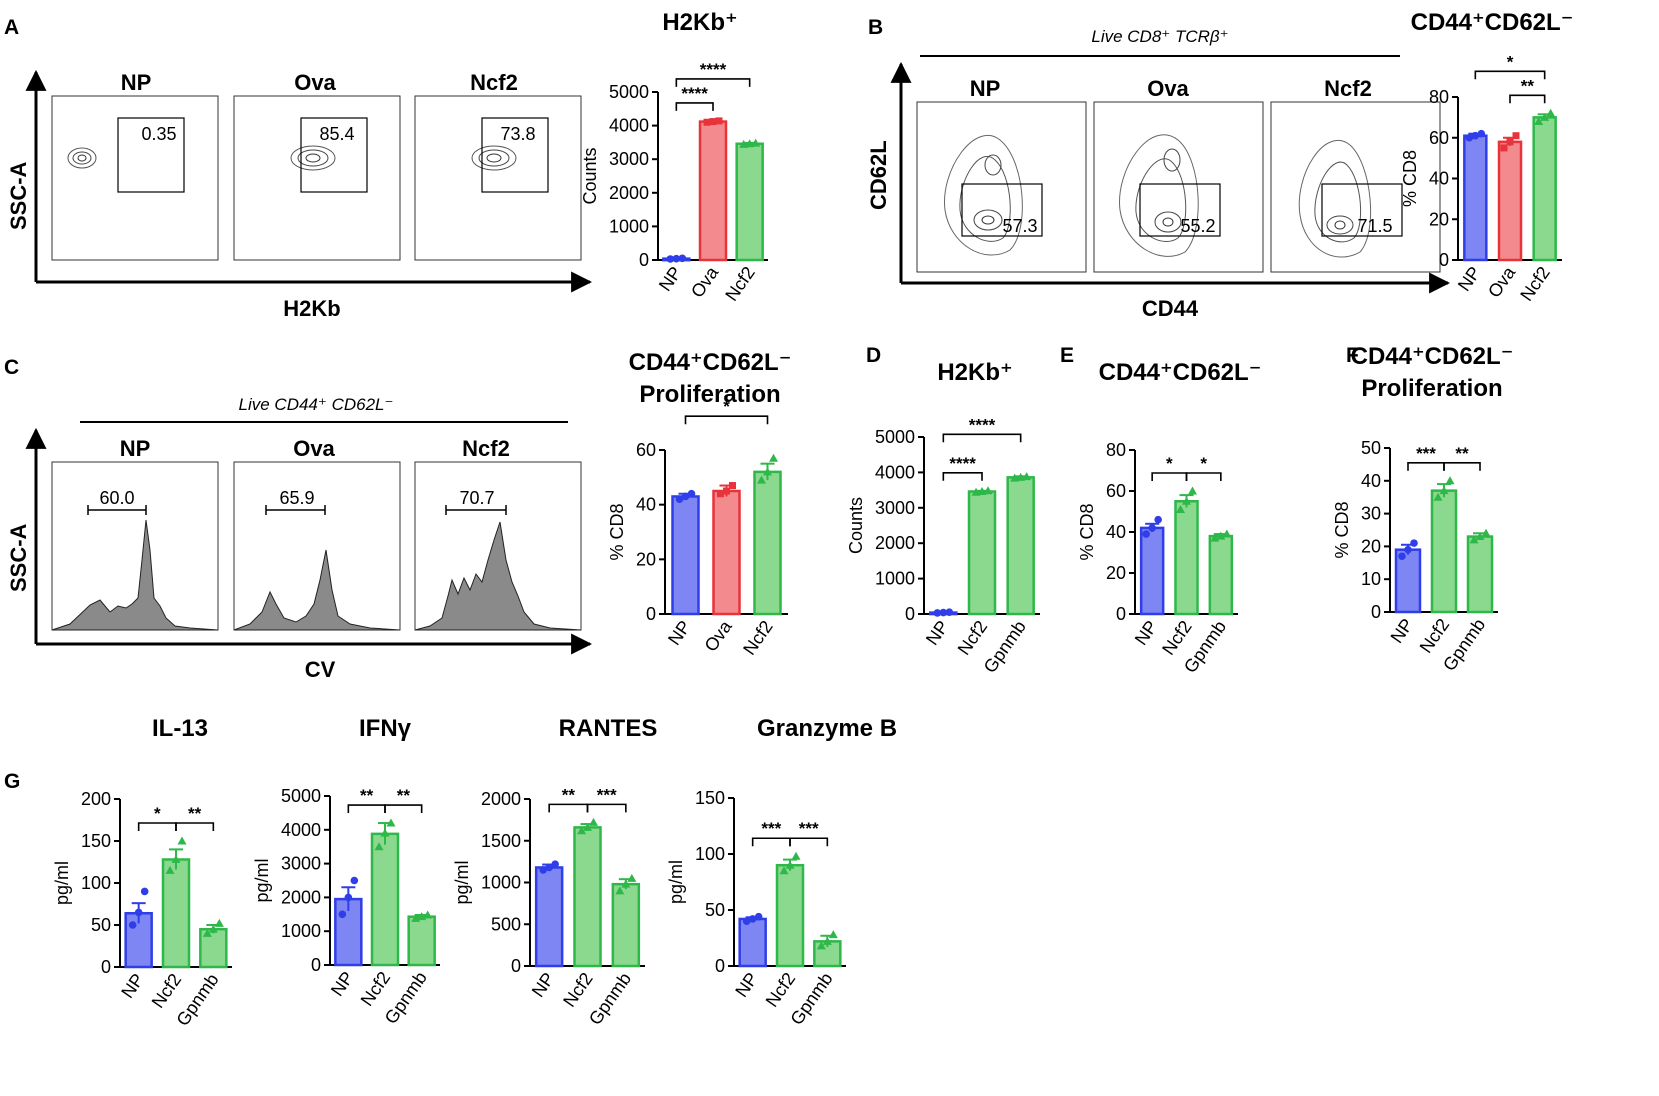  I want to click on flow-c-range-ncf2-value: 70.7, so click(476, 498).